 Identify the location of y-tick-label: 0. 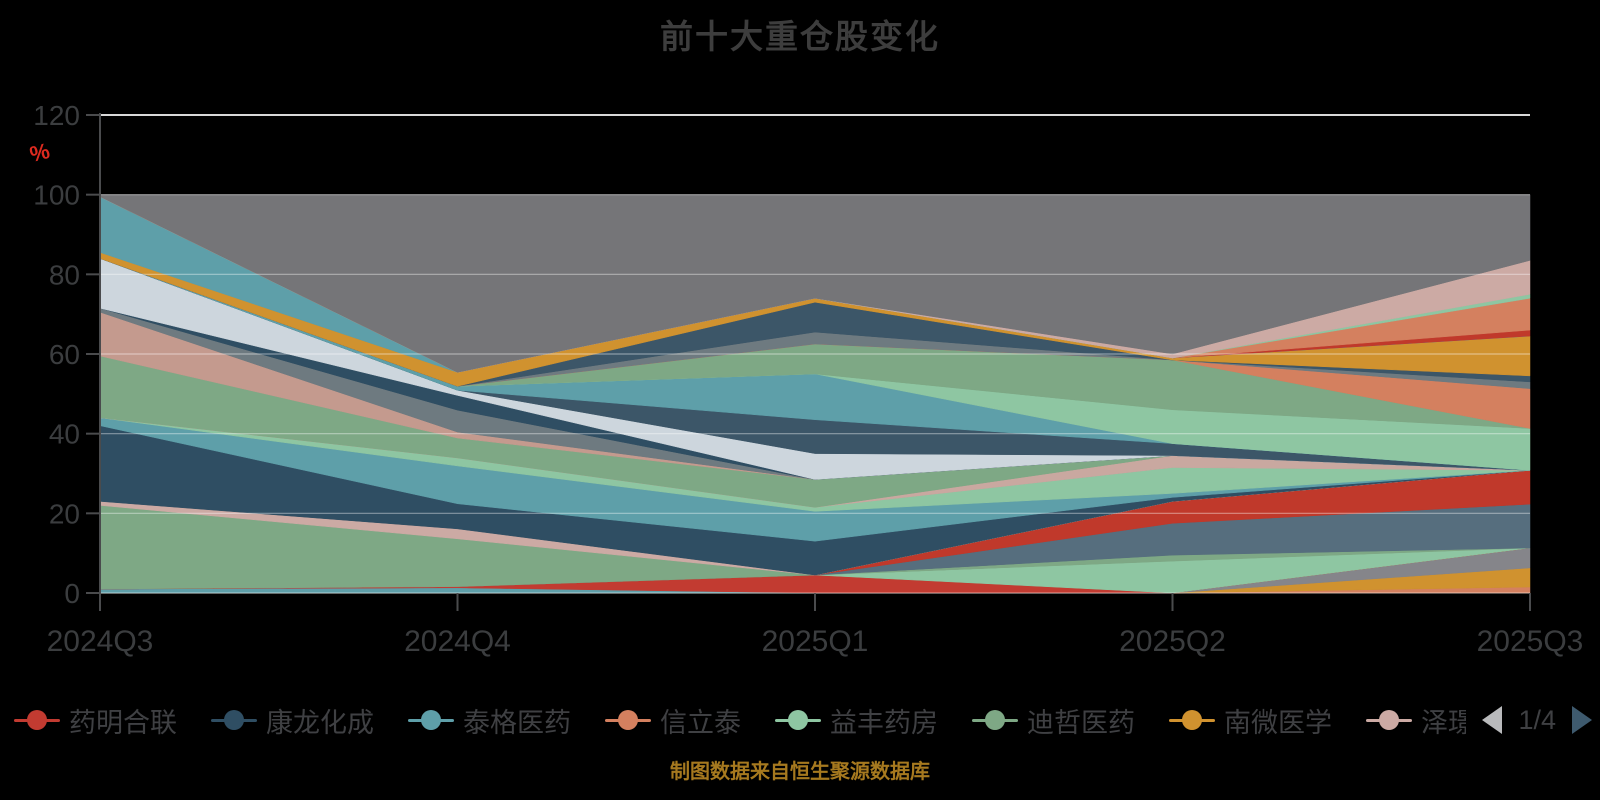
(72, 593).